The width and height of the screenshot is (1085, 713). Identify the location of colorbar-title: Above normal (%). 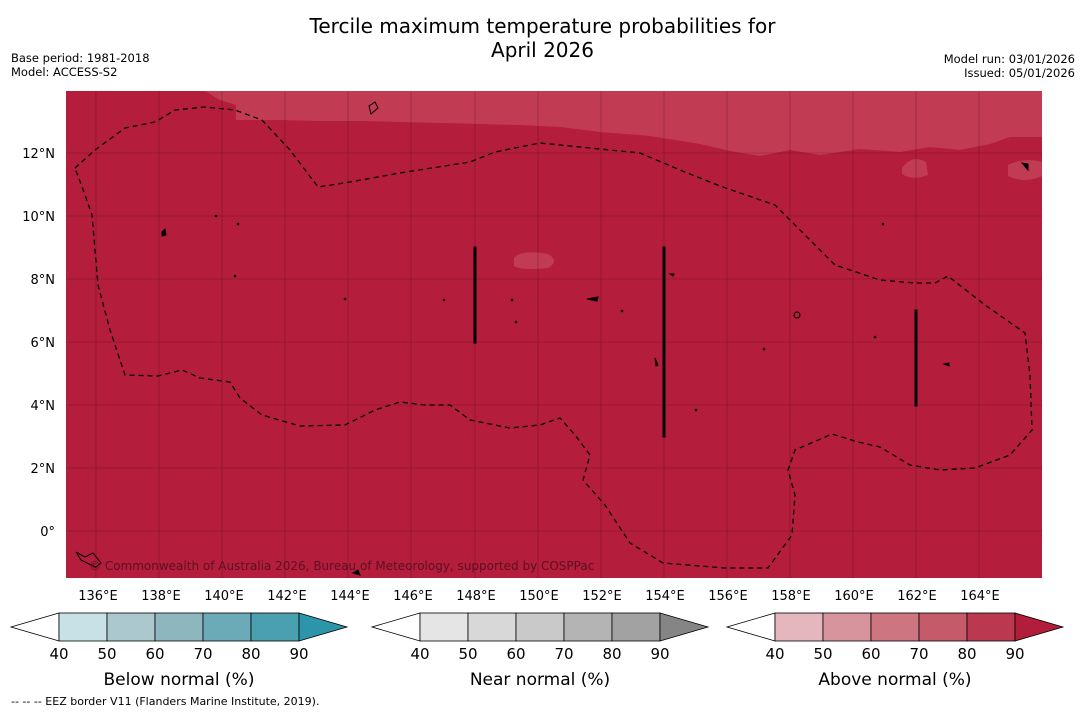
(894, 680).